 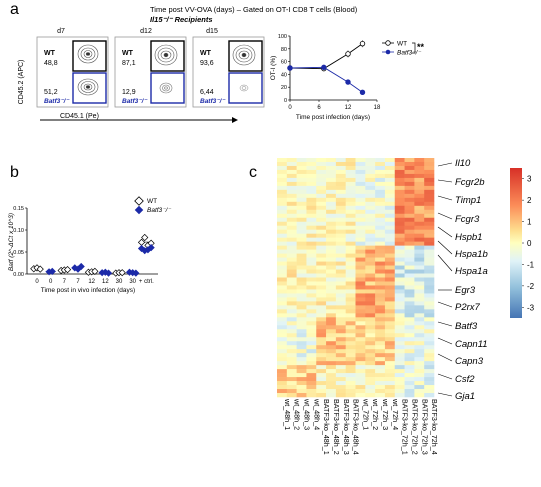 What do you see at coordinates (326, 79) in the screenshot?
I see `series-line` at bounding box center [326, 79].